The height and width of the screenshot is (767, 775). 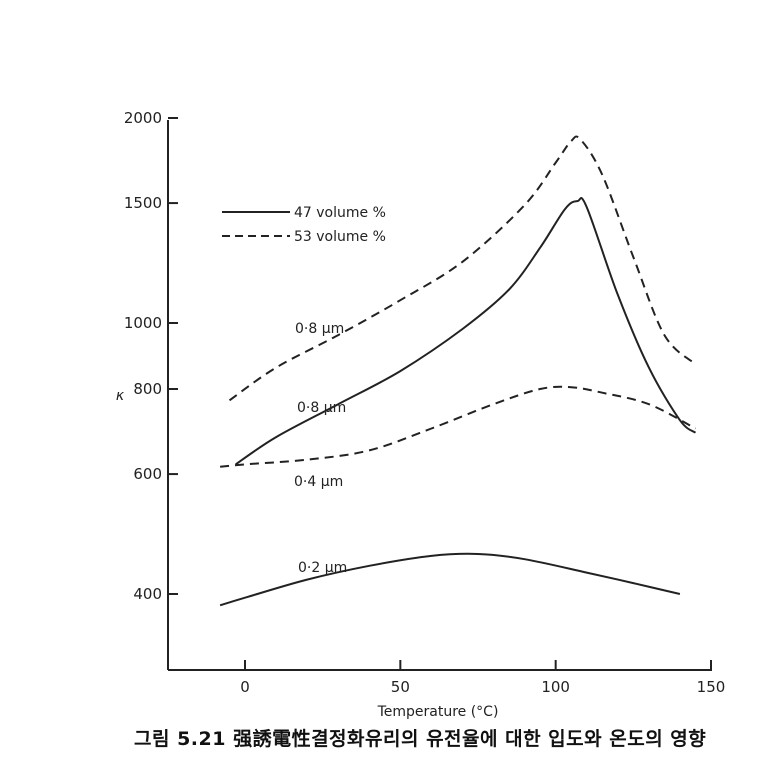 What do you see at coordinates (245, 687) in the screenshot?
I see `x-tick-label: 0` at bounding box center [245, 687].